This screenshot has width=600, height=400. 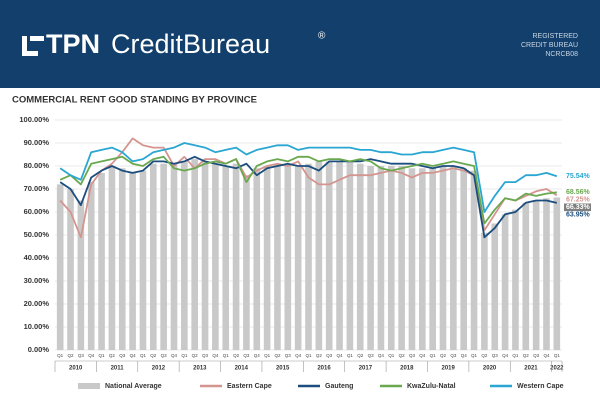 I want to click on y-tick-label: 40.00%, so click(x=37, y=257).